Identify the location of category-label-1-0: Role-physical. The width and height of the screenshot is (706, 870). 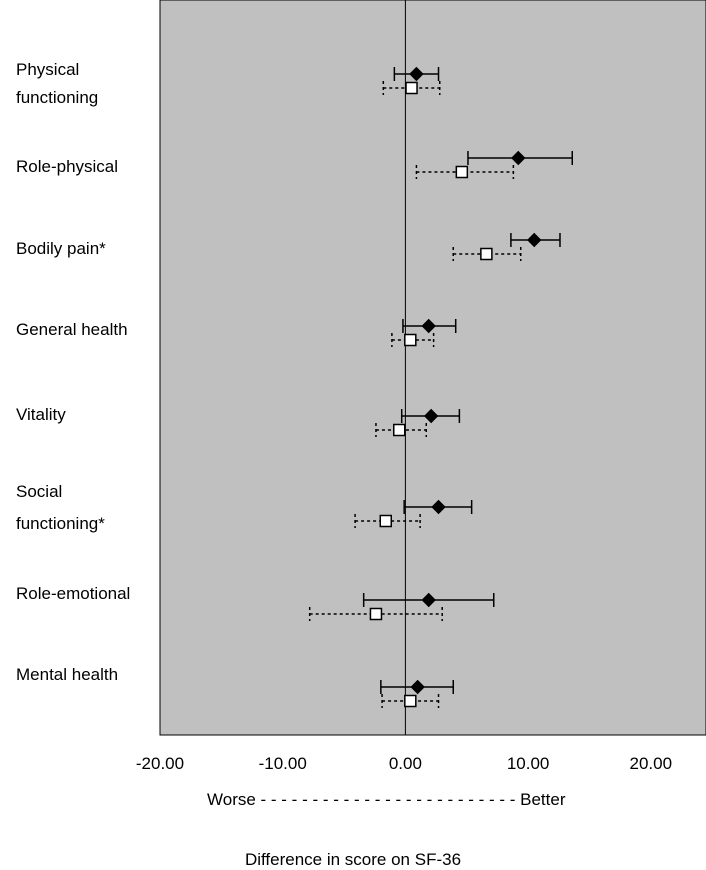
(67, 166).